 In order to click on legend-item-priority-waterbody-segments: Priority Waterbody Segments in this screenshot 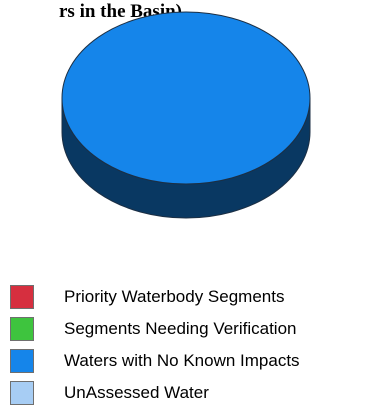, I will do `click(194, 297)`.